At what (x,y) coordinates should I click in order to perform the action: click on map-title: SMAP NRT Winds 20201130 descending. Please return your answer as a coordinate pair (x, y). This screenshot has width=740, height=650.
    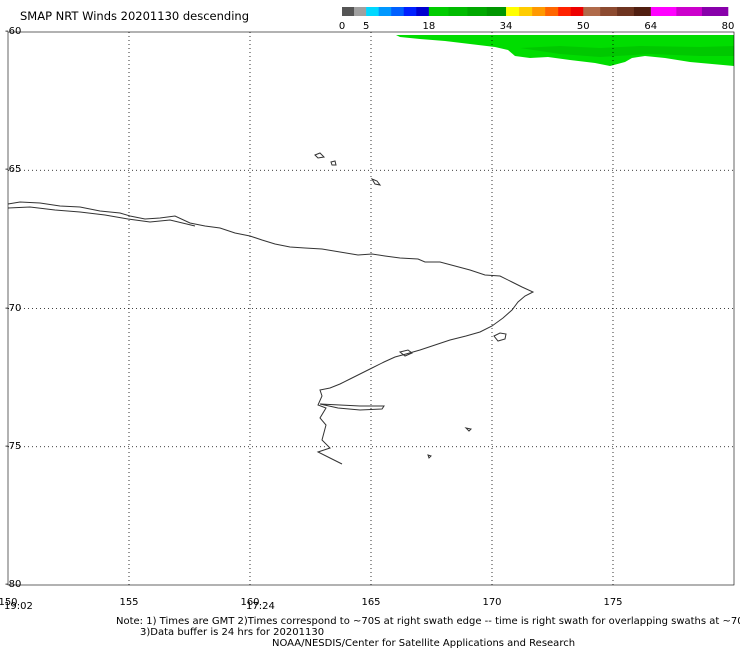
    Looking at the image, I should click on (134, 16).